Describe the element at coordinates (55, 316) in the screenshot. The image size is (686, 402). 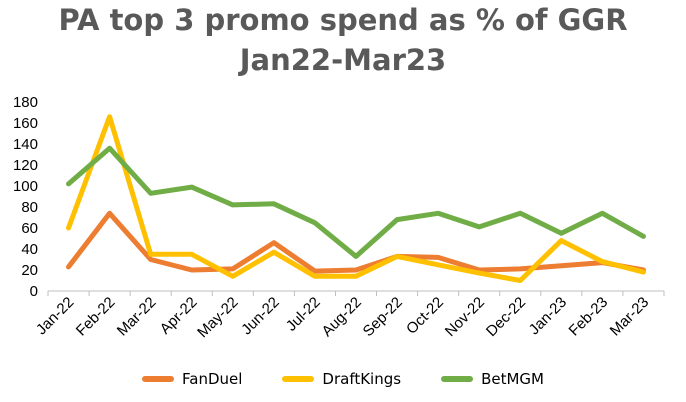
I see `x-tick-label: Jan-22` at that location.